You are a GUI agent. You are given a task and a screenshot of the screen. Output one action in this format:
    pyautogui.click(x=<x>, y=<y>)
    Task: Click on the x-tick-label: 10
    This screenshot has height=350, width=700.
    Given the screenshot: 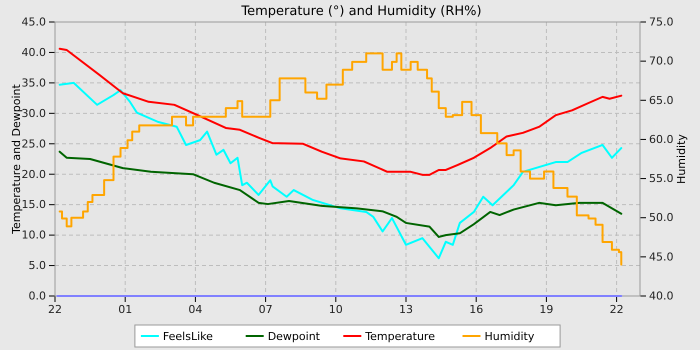 What is the action you would take?
    pyautogui.click(x=335, y=309)
    